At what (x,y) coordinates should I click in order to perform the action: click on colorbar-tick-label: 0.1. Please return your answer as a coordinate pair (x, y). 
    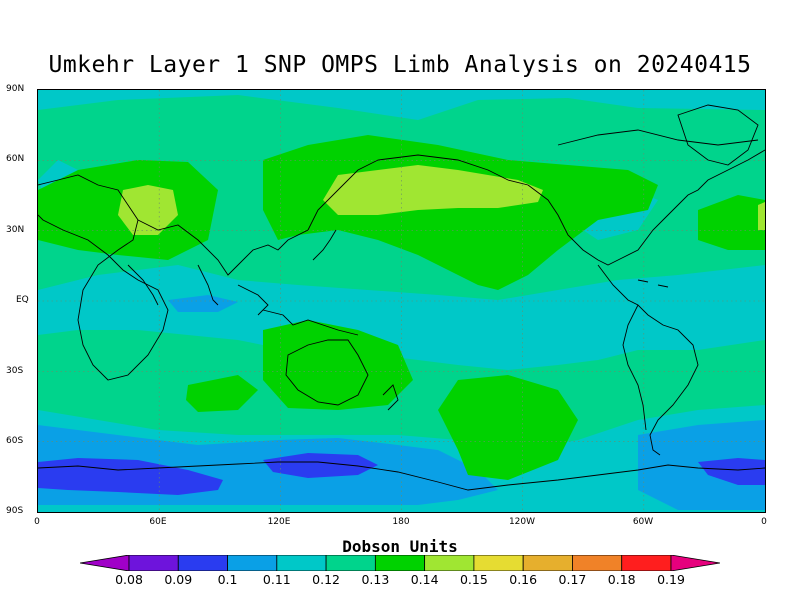
    Looking at the image, I should click on (227, 579).